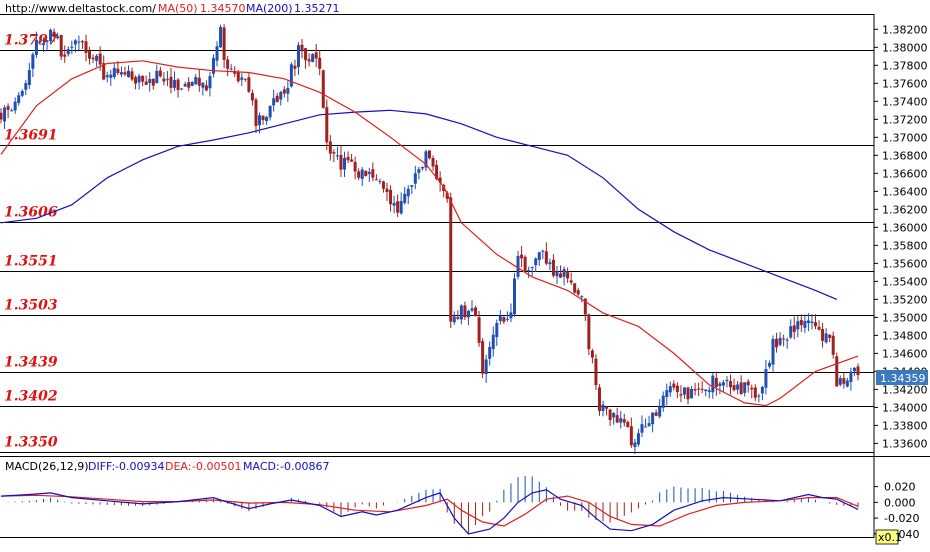  I want to click on macd-dea-label: DEA:, so click(178, 466).